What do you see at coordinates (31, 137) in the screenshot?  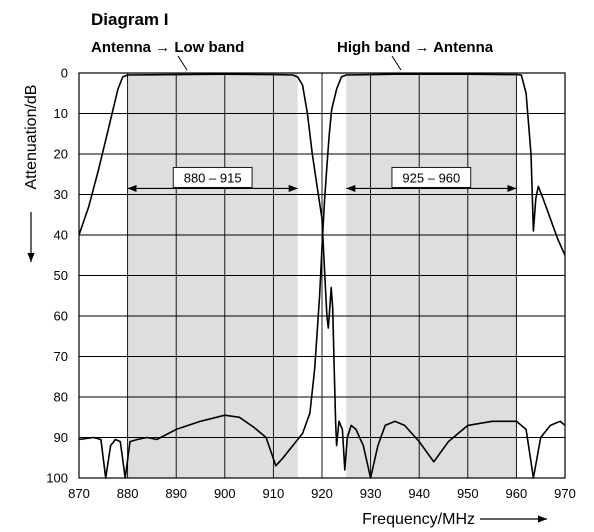 I see `y-axis-label: Attenuation/dB` at bounding box center [31, 137].